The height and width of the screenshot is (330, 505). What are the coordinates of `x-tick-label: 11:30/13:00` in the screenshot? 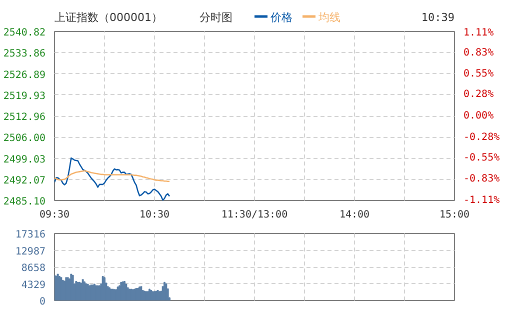 It's located at (254, 215).